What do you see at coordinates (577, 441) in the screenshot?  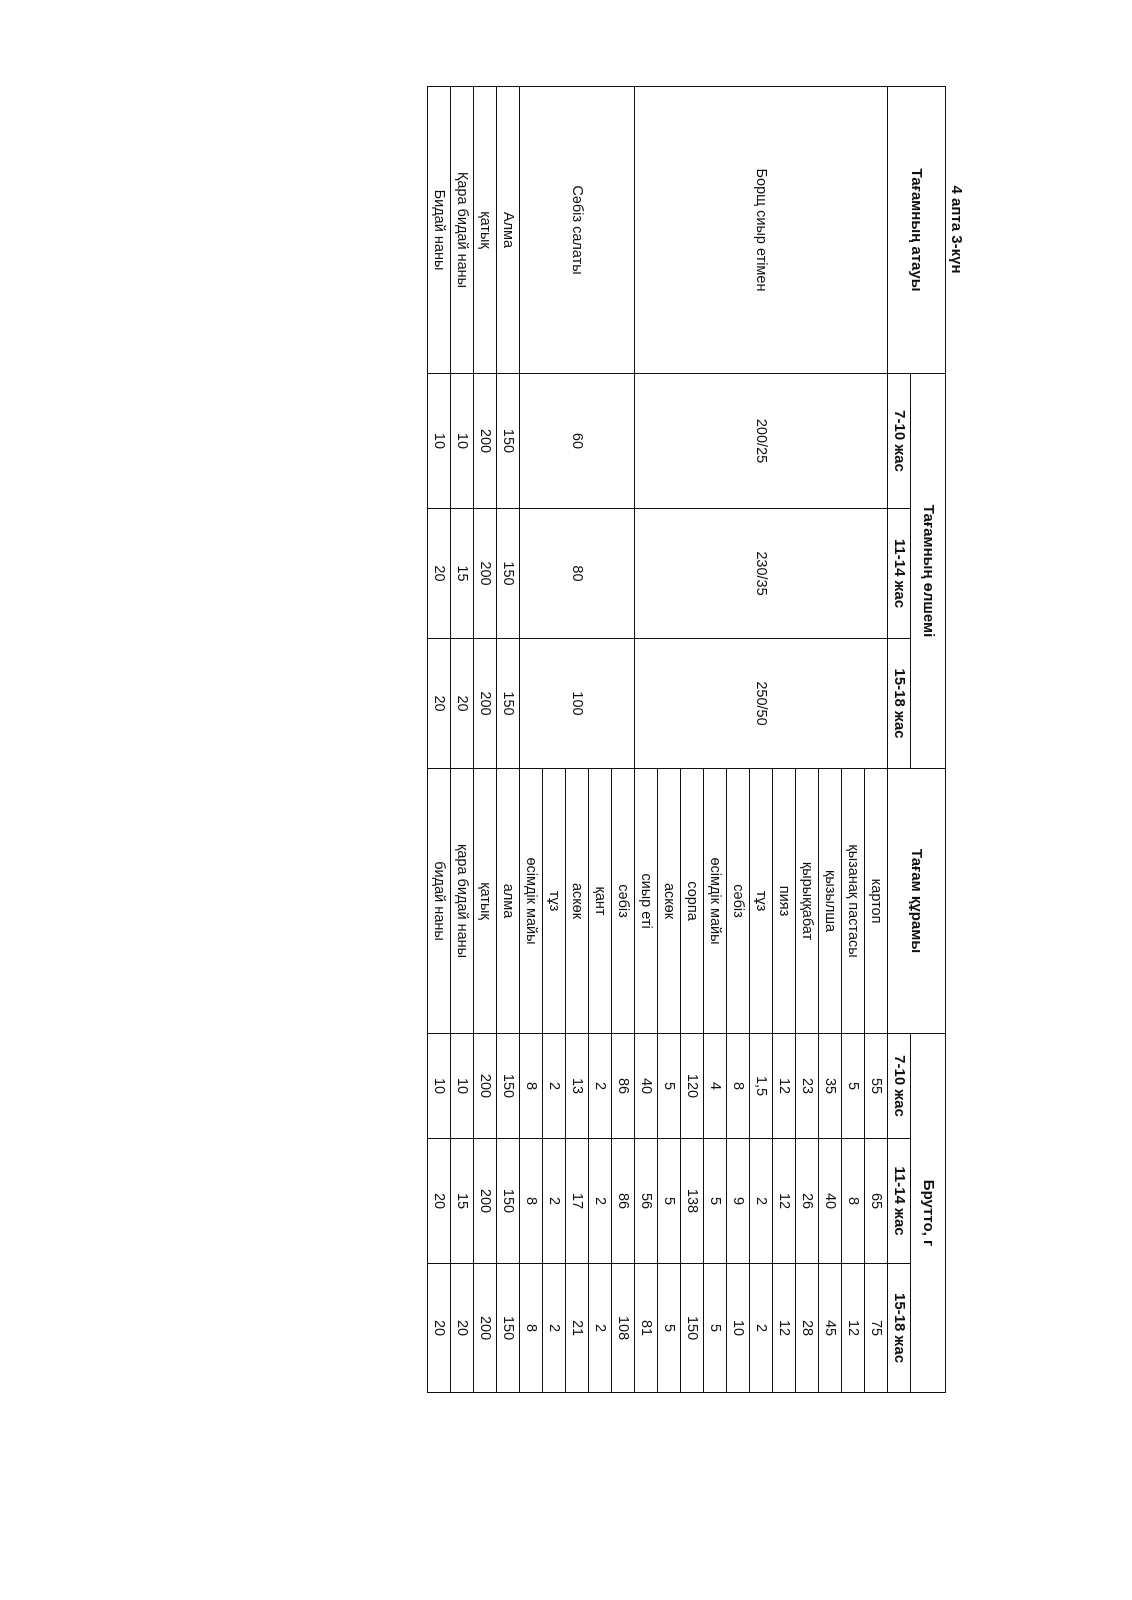 I see `portion-size: 60` at bounding box center [577, 441].